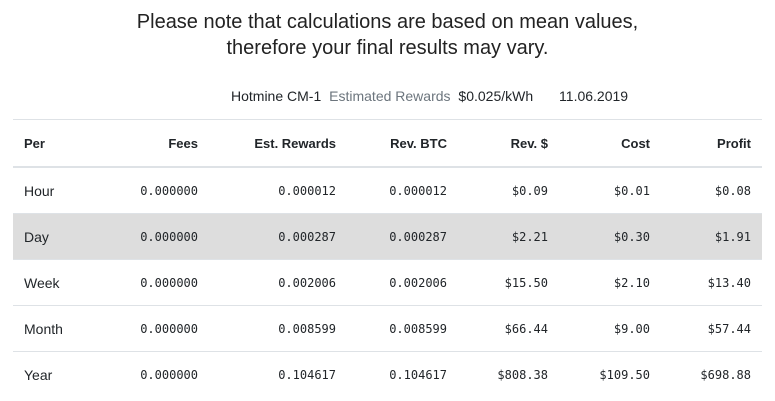 This screenshot has height=401, width=775. Describe the element at coordinates (508, 143) in the screenshot. I see `header-rev-usd: Rev. $` at that location.